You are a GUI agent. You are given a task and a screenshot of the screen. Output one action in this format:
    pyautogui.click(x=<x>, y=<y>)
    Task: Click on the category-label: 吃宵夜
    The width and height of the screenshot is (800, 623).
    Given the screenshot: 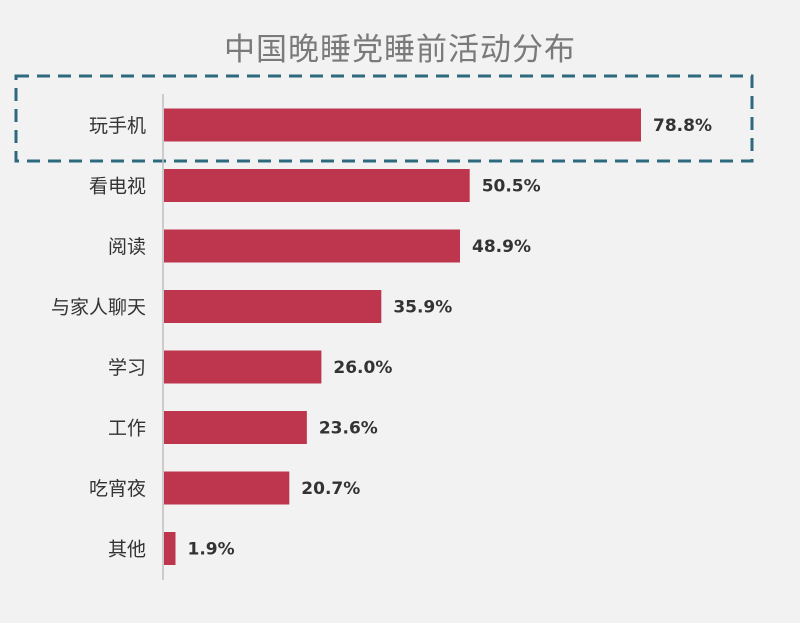 What is the action you would take?
    pyautogui.click(x=117, y=489)
    